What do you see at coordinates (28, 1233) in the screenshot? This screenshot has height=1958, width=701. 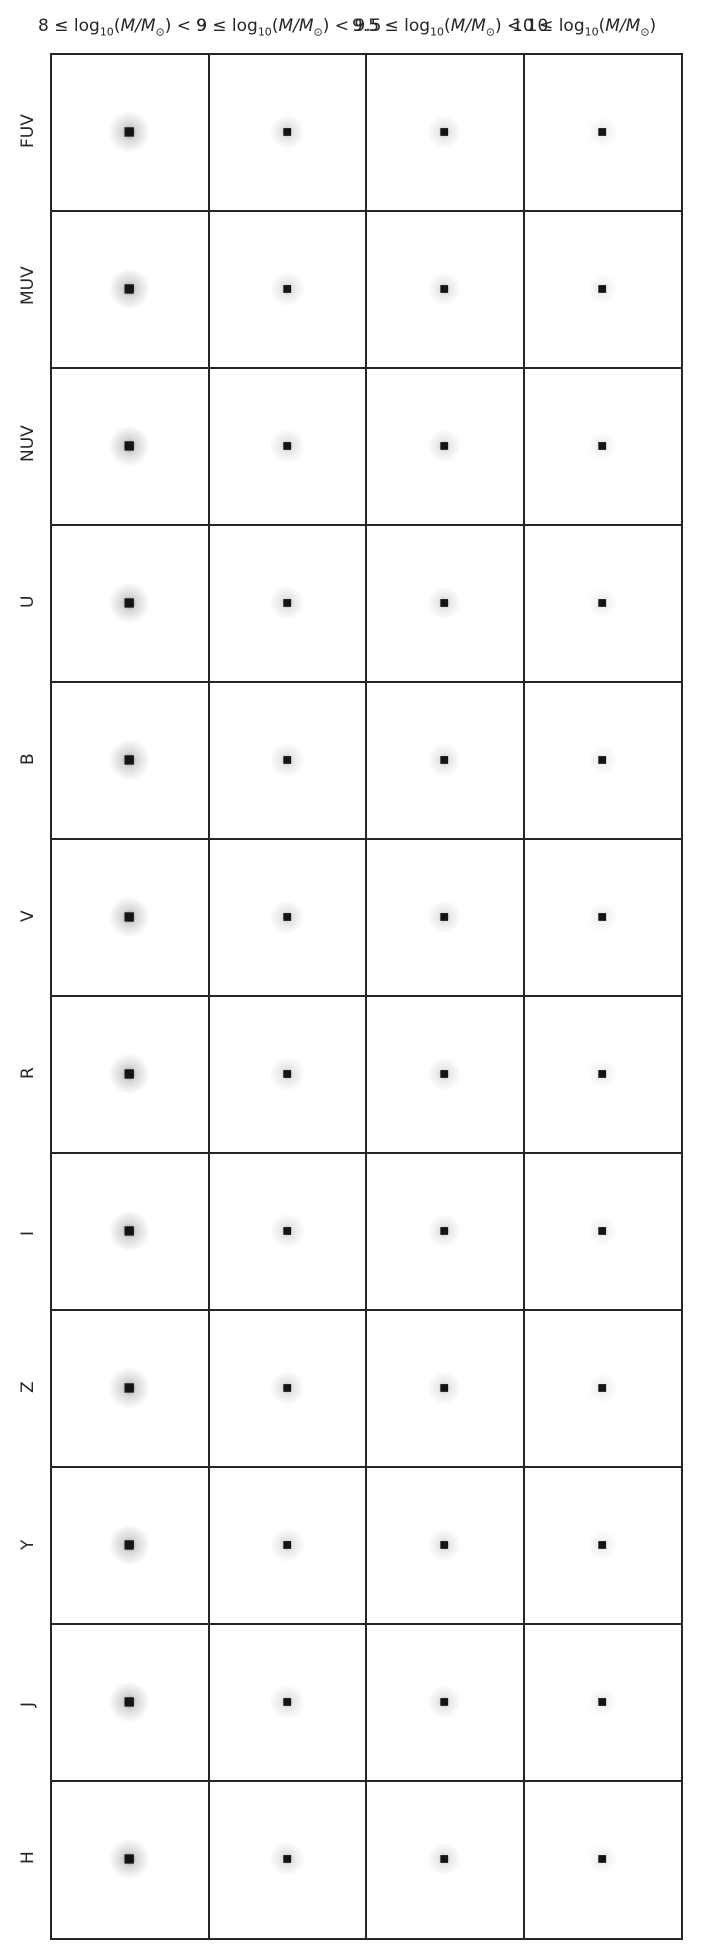 I see `row-label-i: I` at bounding box center [28, 1233].